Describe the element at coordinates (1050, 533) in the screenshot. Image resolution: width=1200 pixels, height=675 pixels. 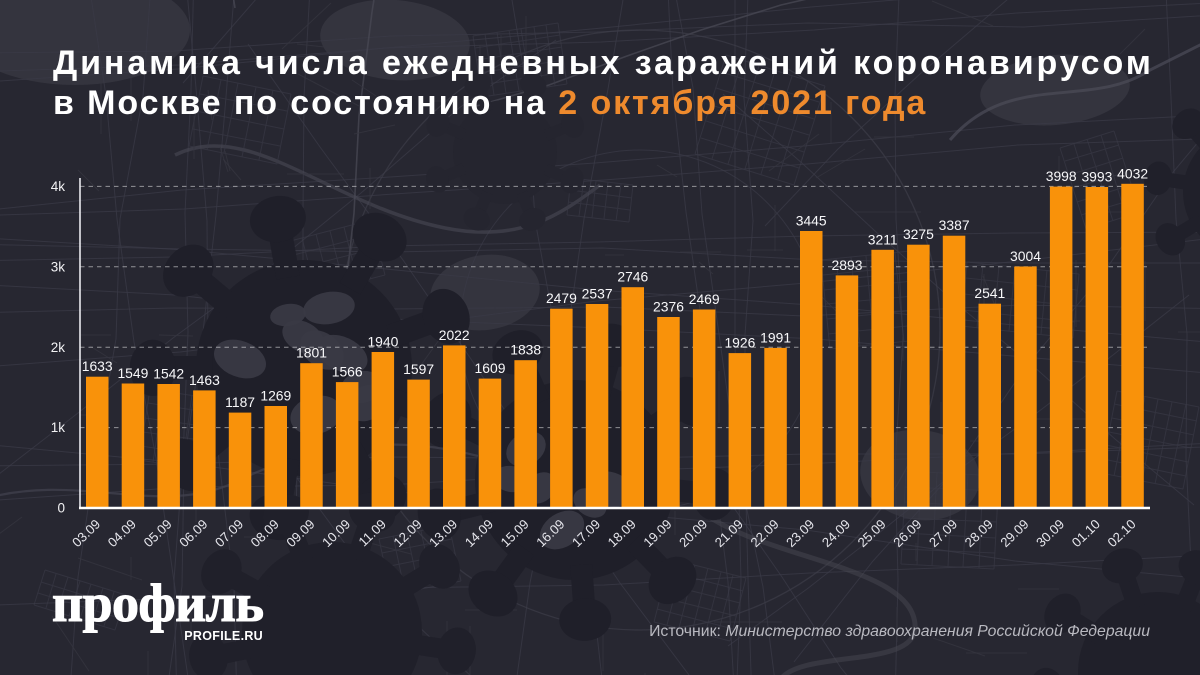
I see `svg-text: 30.09` at that location.